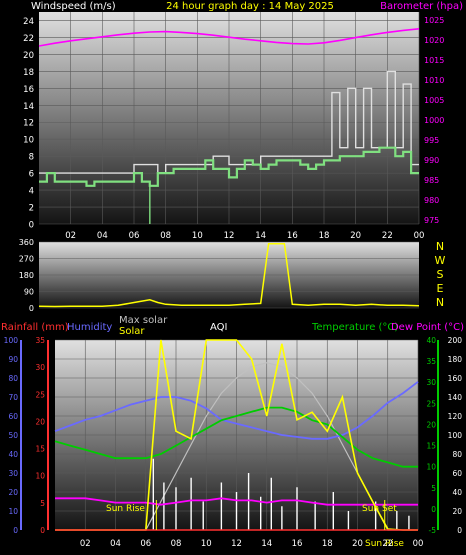 The width and height of the screenshot is (466, 555). Describe the element at coordinates (431, 446) in the screenshot. I see `temperature-y-tick: 15` at that location.